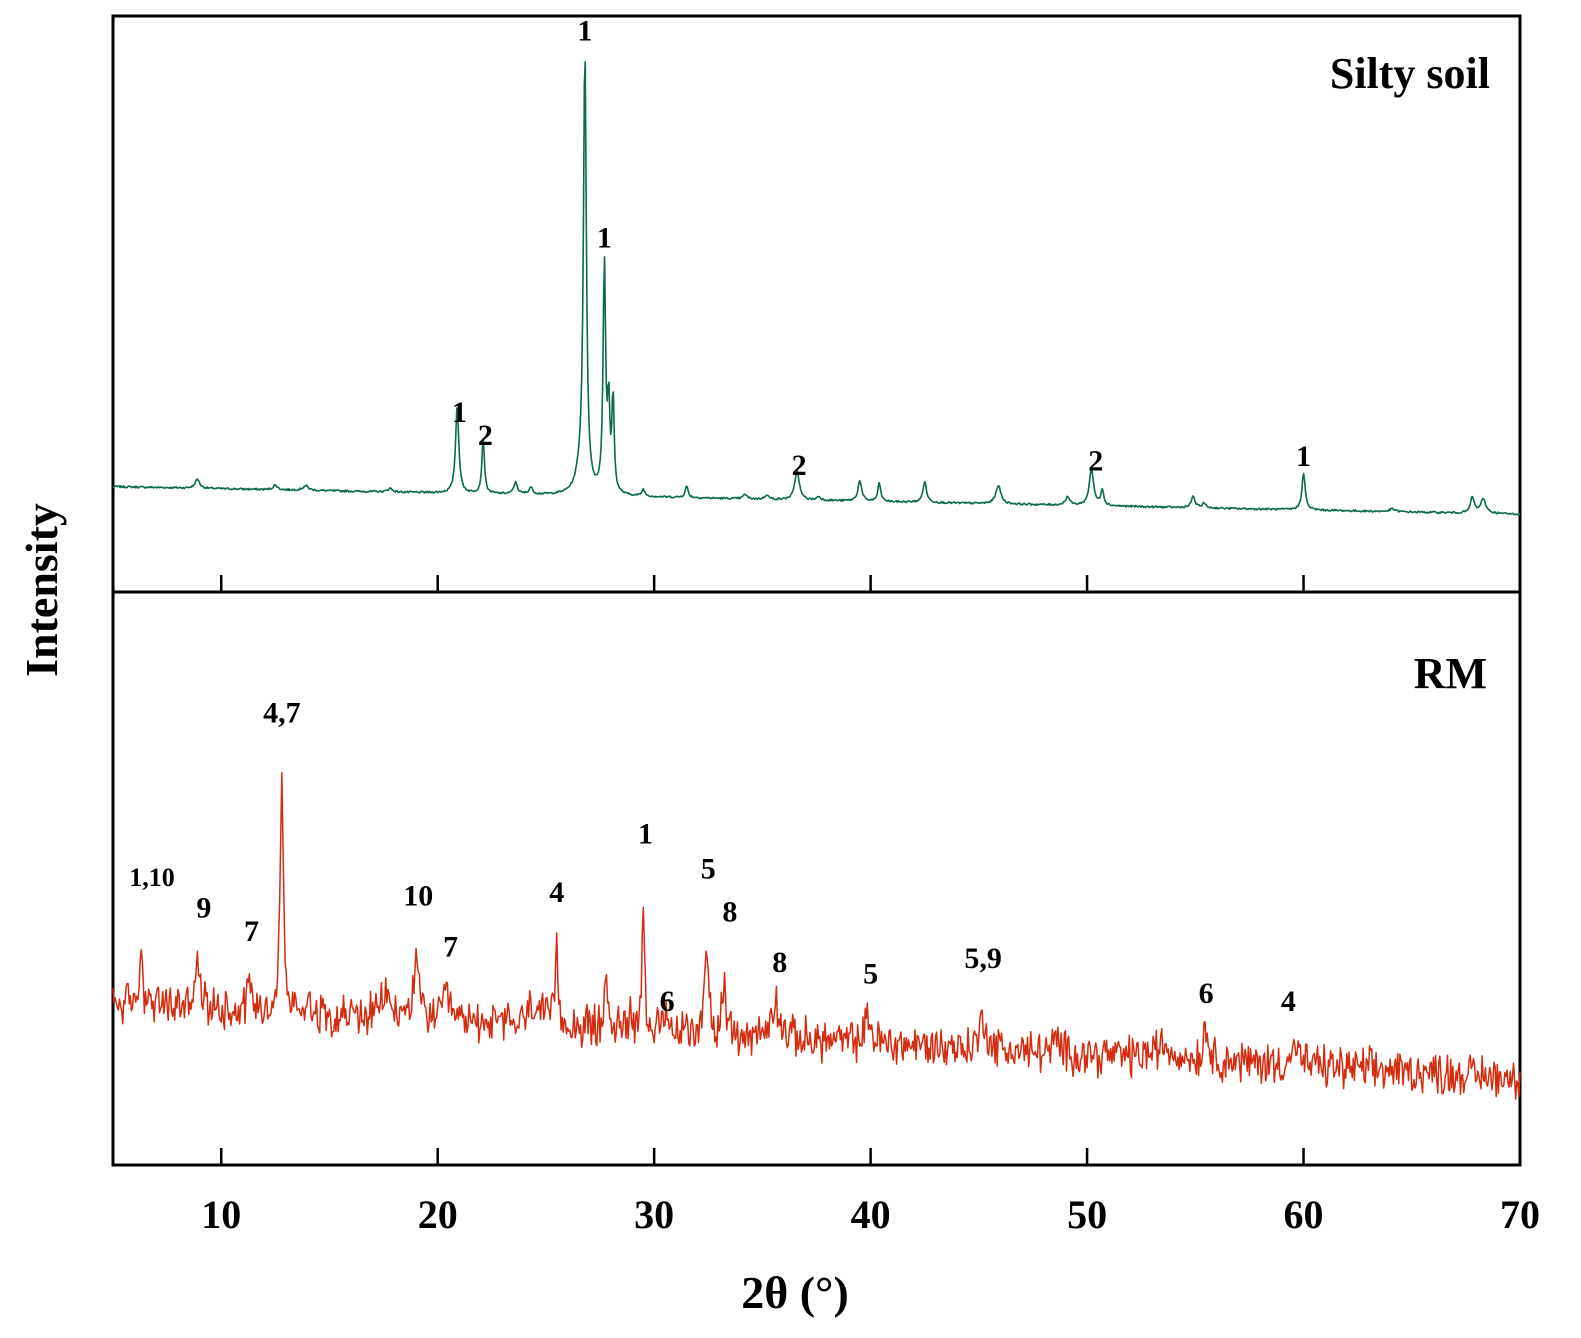 The image size is (1581, 1338). I want to click on peak-label-rm-14: 6, so click(1206, 993).